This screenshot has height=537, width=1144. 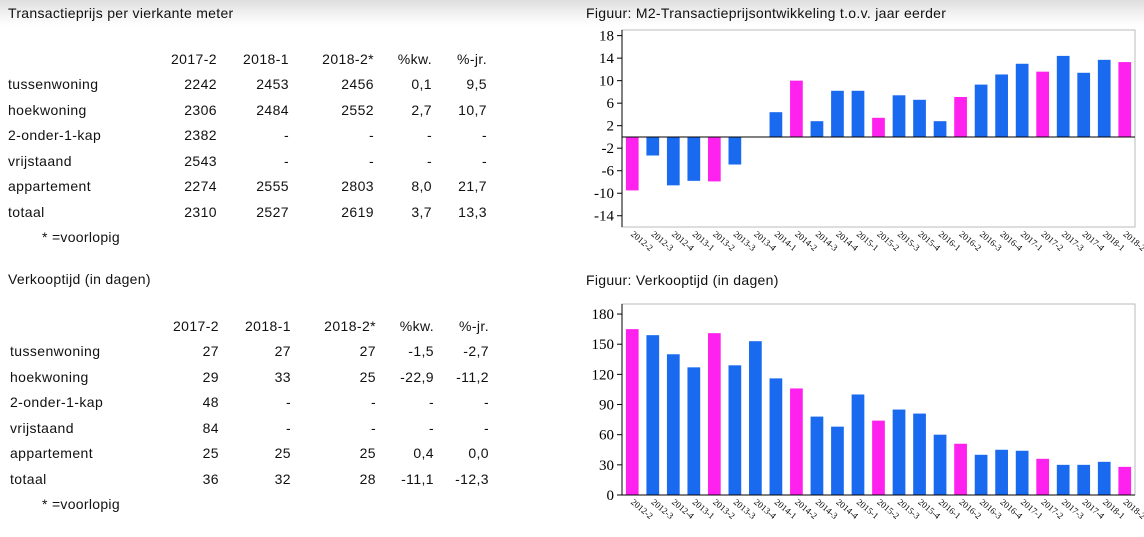 I want to click on table-cell: 2306, so click(x=200, y=109).